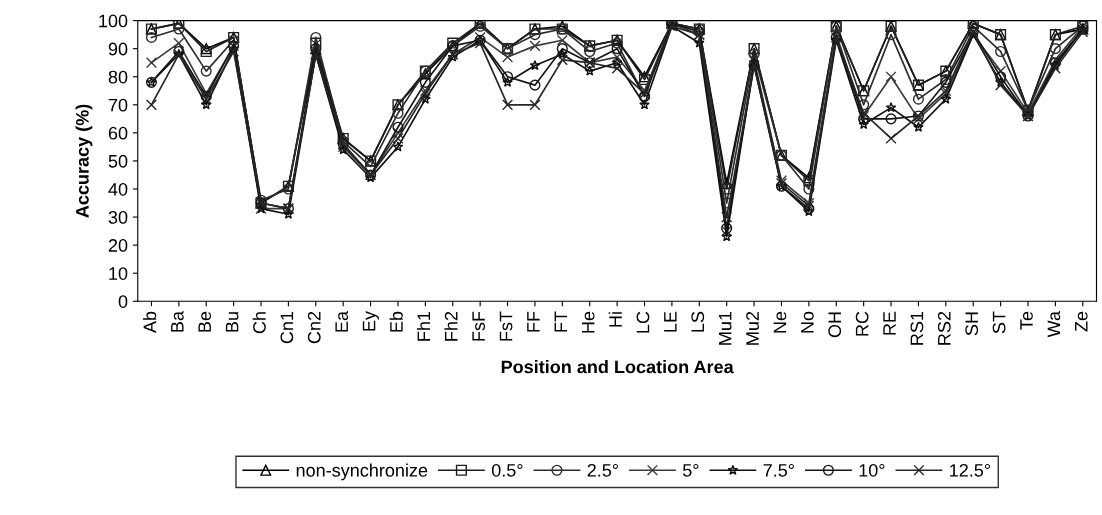  I want to click on x-tick-label: LE, so click(670, 321).